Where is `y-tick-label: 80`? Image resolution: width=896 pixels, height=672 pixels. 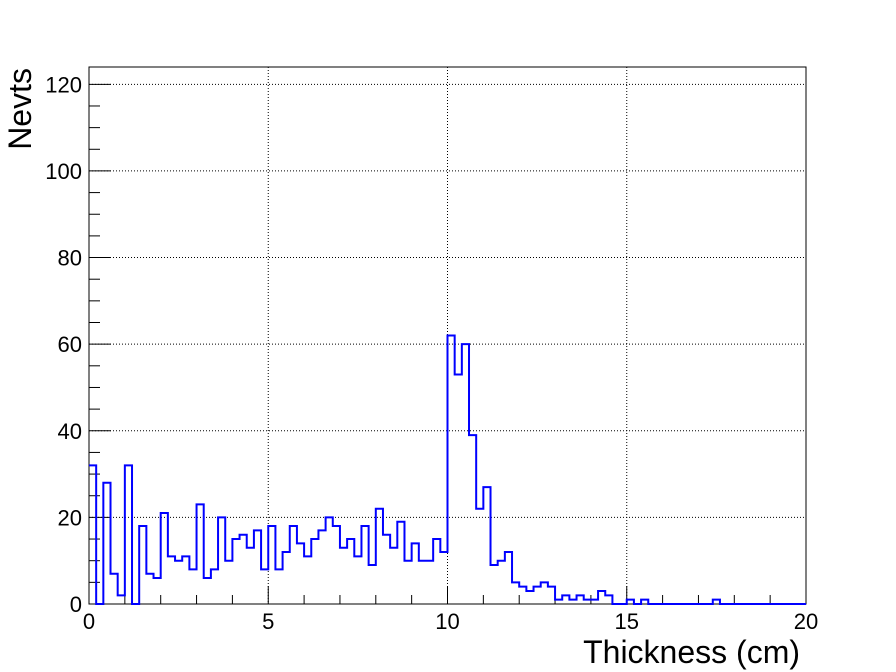
y-tick-label: 80 is located at coordinates (70, 258).